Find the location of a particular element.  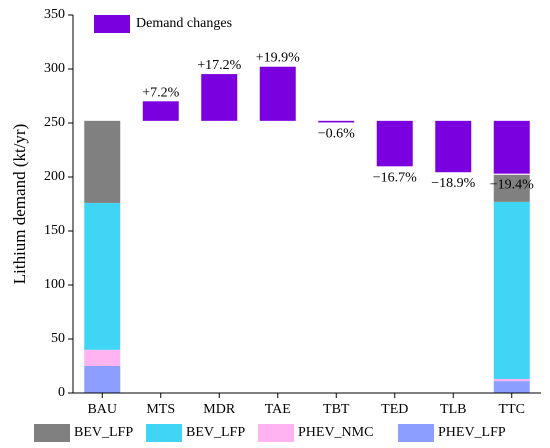

change-bar-mts is located at coordinates (160, 111).